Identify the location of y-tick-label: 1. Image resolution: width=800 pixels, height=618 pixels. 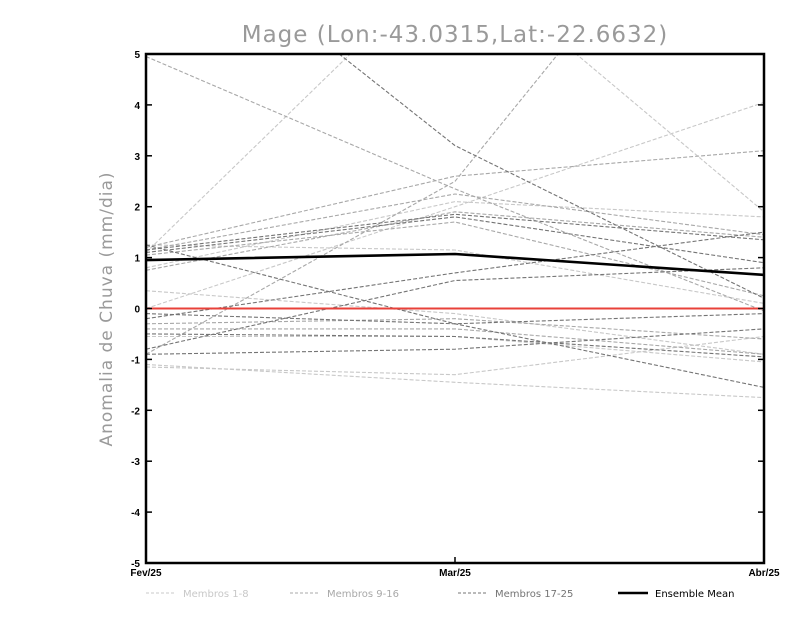
(137, 259).